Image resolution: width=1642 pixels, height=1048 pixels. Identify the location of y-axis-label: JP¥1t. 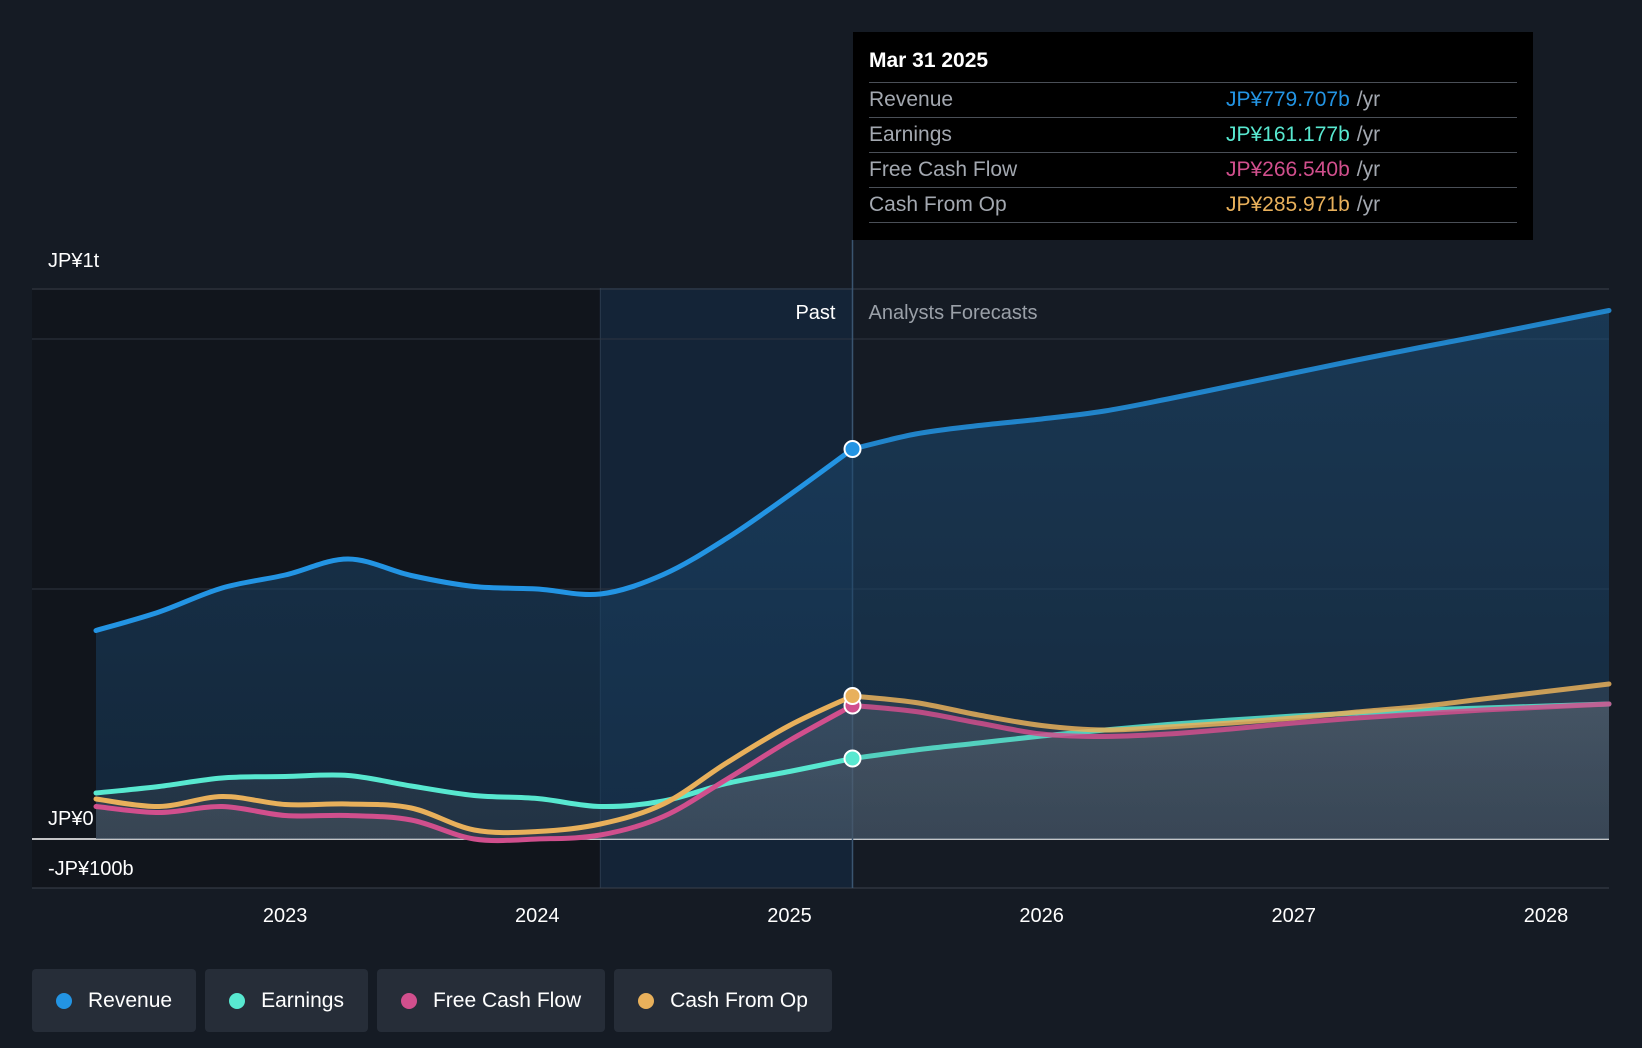
(74, 261).